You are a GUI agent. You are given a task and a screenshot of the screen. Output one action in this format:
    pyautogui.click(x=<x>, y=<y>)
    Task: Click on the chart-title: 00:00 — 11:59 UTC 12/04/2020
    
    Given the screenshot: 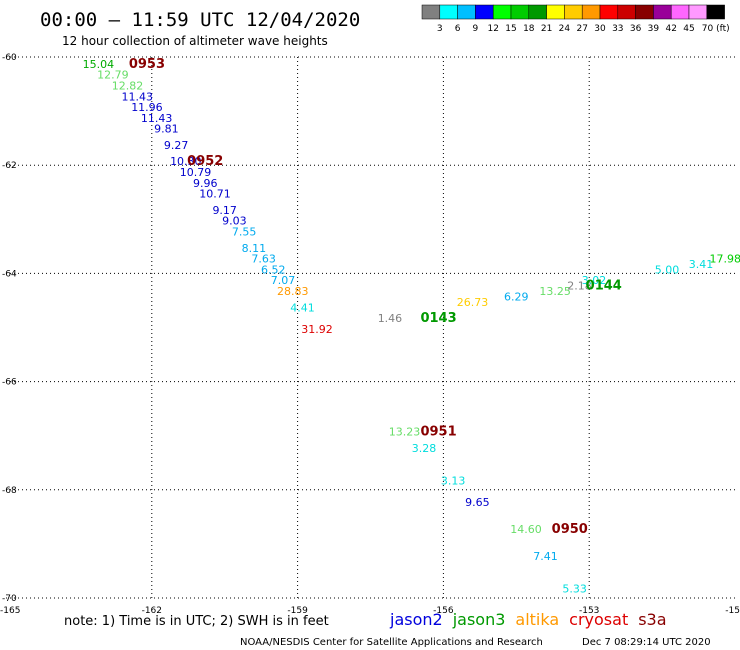 What is the action you would take?
    pyautogui.click(x=200, y=20)
    